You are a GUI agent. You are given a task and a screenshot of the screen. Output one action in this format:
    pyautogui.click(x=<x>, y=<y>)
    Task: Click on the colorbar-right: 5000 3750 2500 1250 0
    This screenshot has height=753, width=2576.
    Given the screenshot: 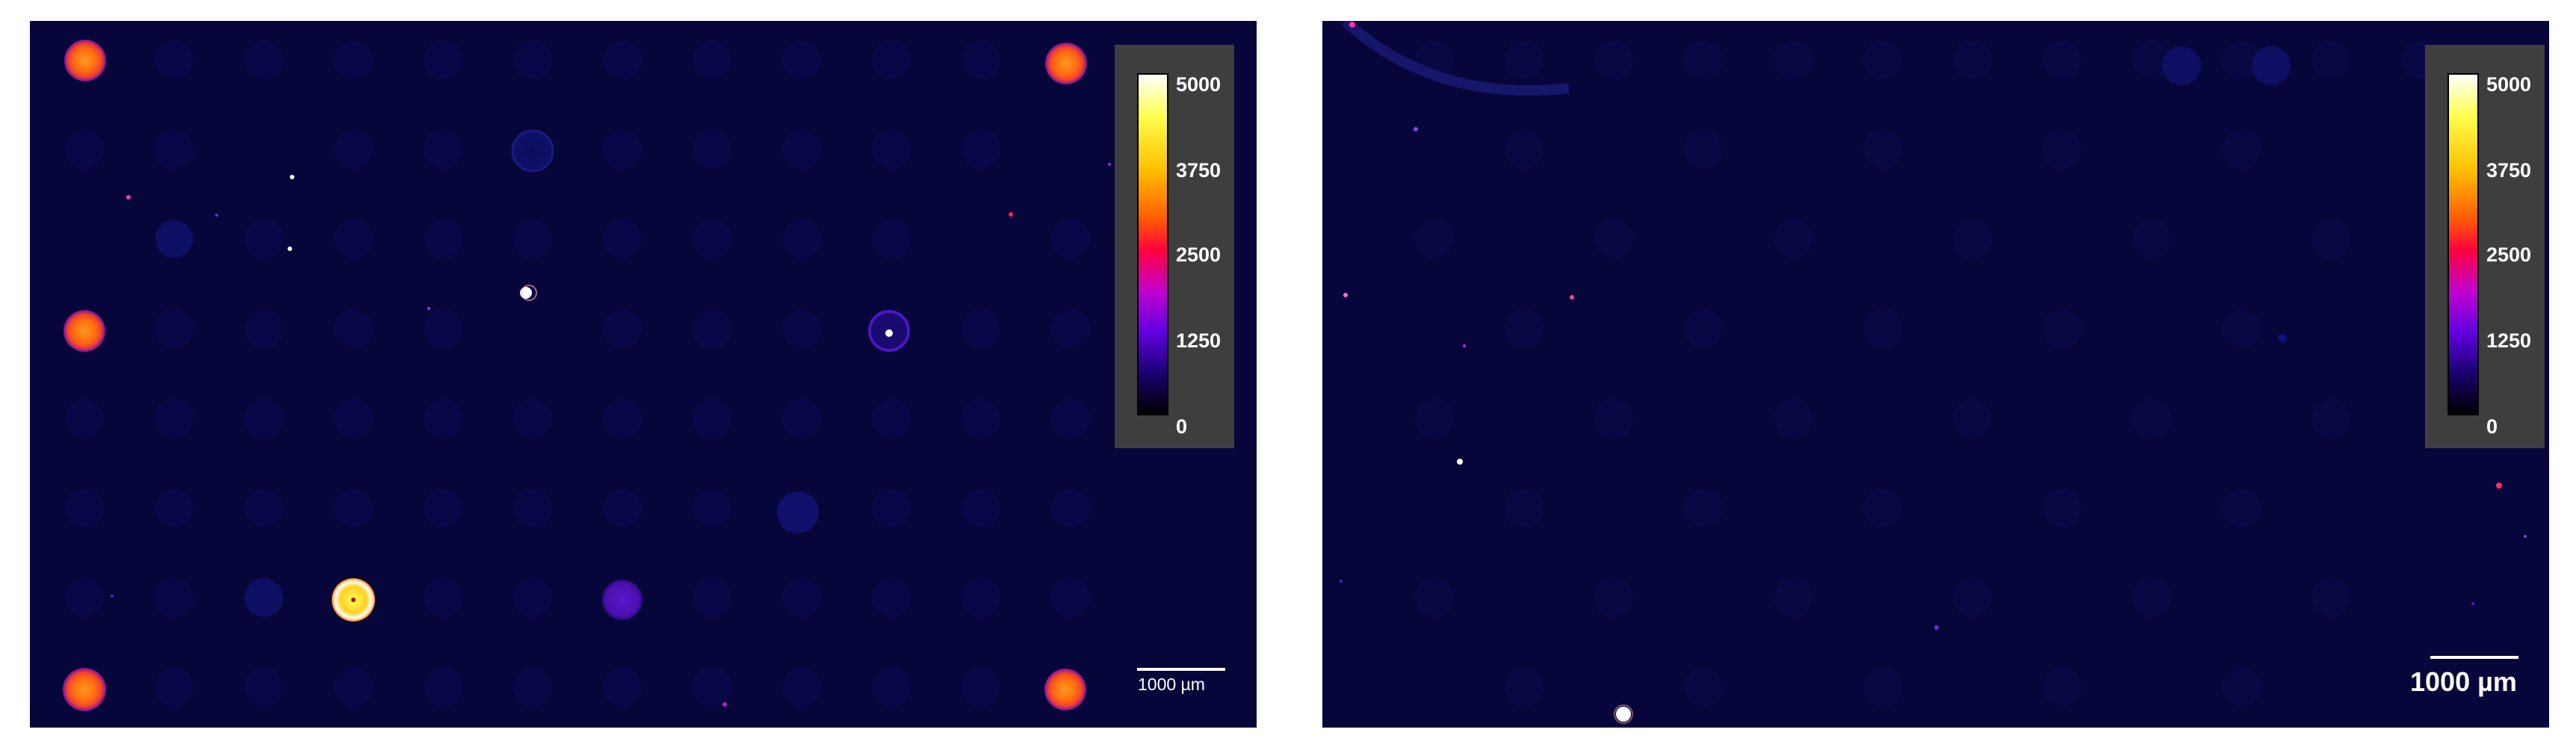 What is the action you would take?
    pyautogui.click(x=2485, y=246)
    